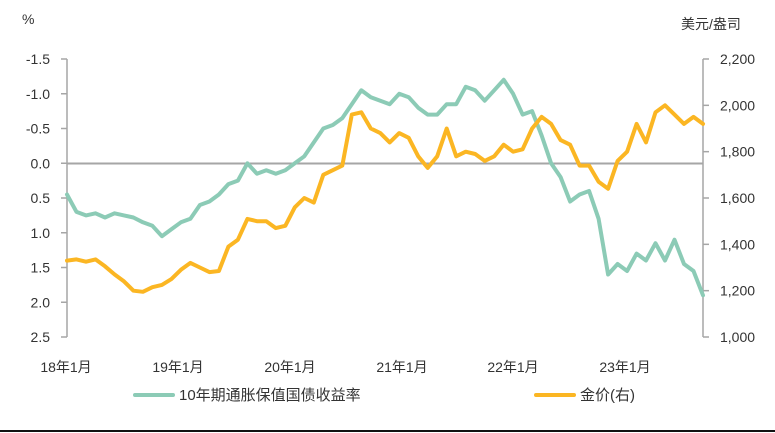 This screenshot has width=775, height=433. I want to click on left-tick-label: 0.0, so click(41, 163).